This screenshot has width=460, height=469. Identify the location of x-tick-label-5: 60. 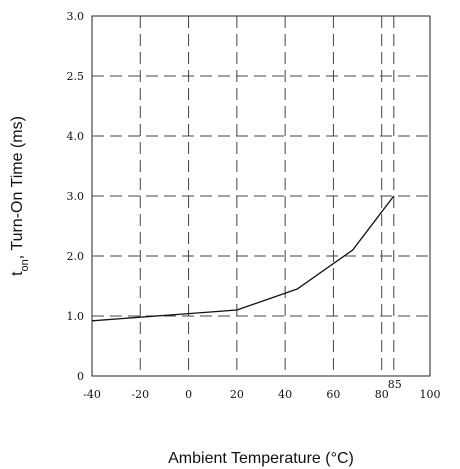
(333, 394).